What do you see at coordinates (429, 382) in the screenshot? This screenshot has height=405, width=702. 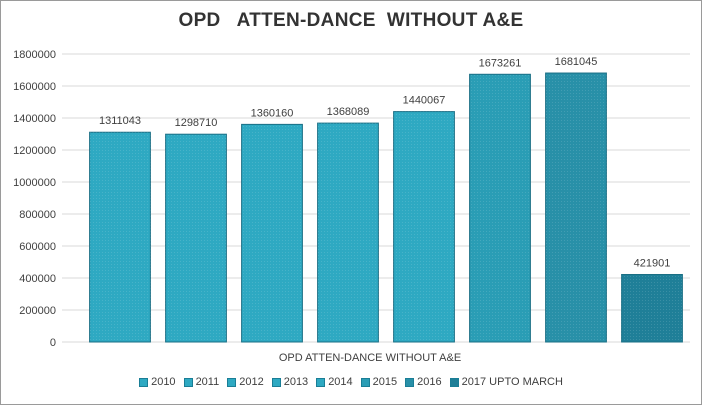 I see `legend-label: 2016` at bounding box center [429, 382].